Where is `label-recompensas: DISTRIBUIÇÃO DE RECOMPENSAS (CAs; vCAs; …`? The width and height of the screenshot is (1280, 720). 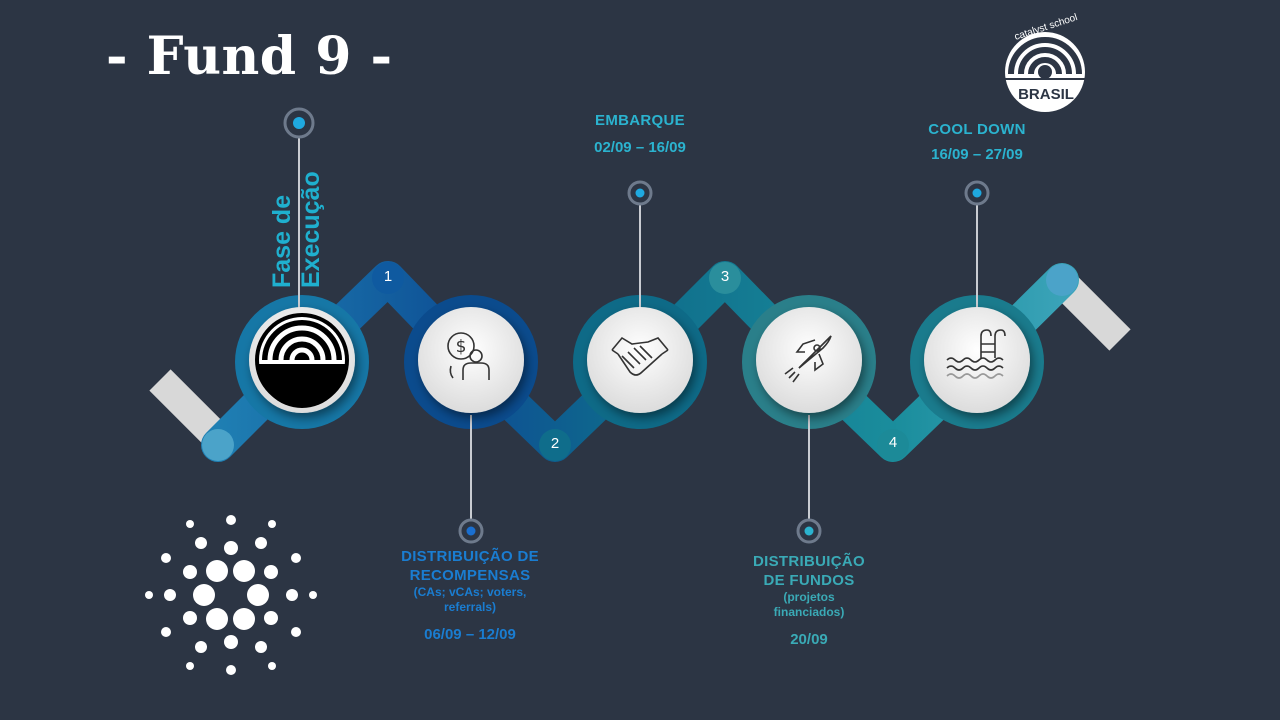
label-recompensas: DISTRIBUIÇÃO DE RECOMPENSAS (CAs; vCAs; … is located at coordinates (470, 595).